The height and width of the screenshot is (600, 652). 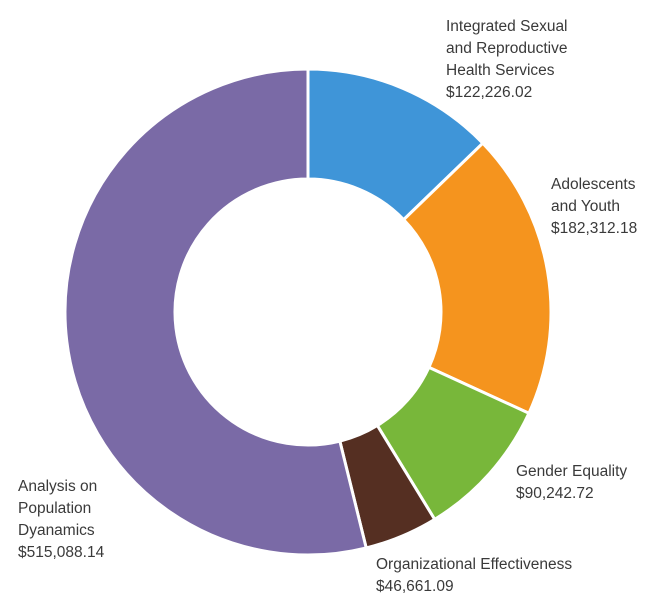 I want to click on label-line: Health Services, so click(x=500, y=70).